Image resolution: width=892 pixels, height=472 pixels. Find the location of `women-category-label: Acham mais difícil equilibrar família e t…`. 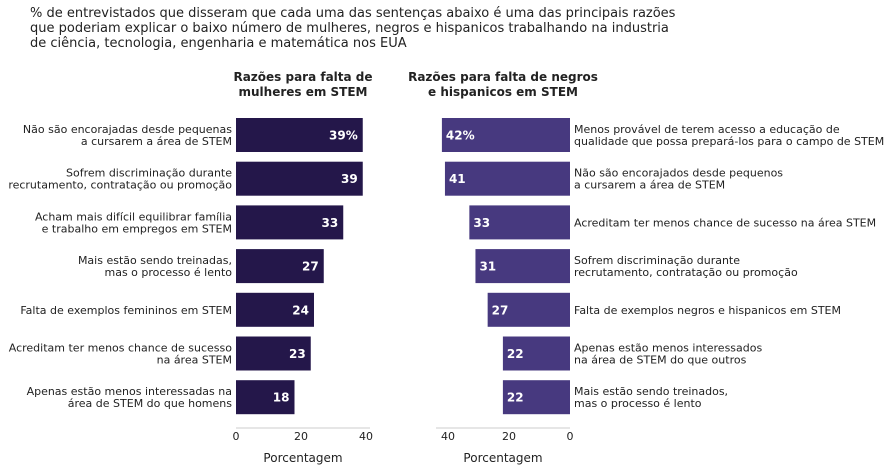

women-category-label: Acham mais difícil equilibrar família e t… is located at coordinates (133, 222).